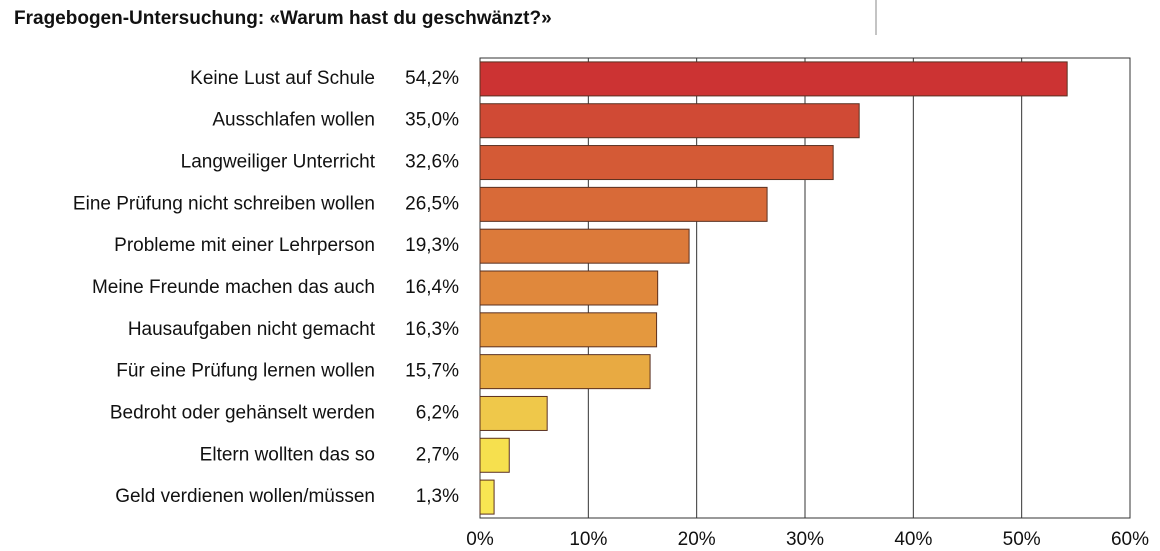 The image size is (1160, 551). Describe the element at coordinates (805, 539) in the screenshot. I see `x-tick-label: 30%` at that location.